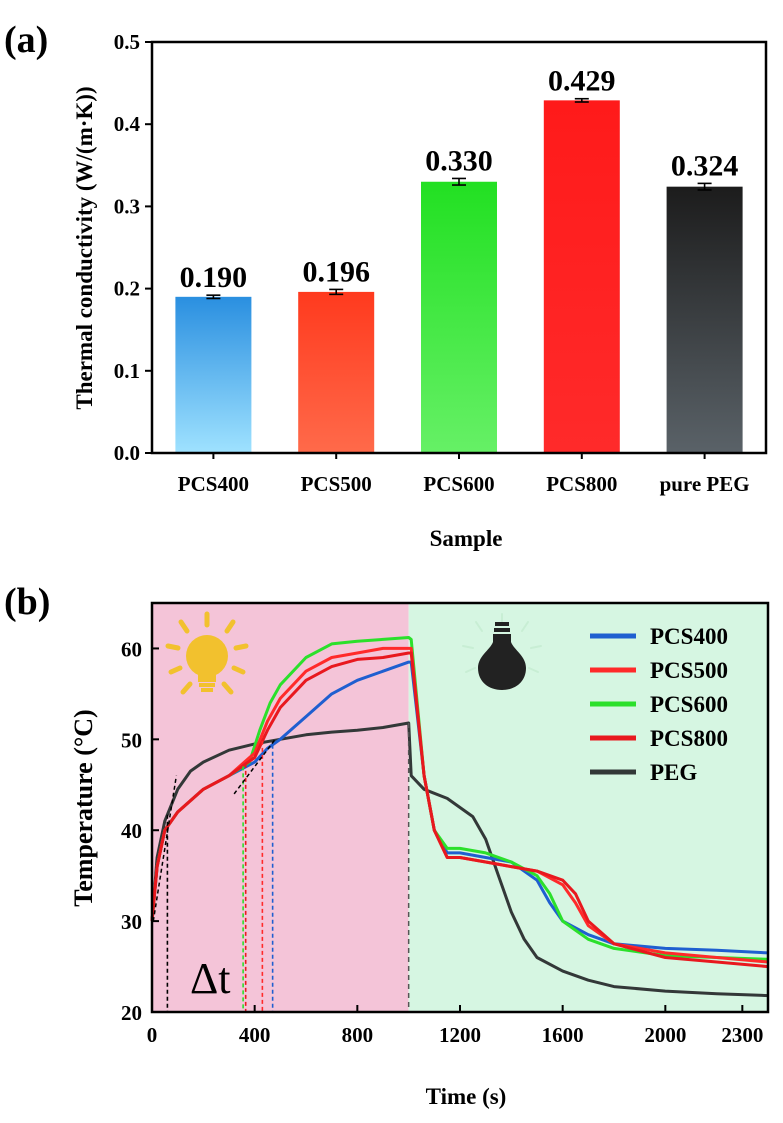 The height and width of the screenshot is (1123, 783). What do you see at coordinates (83, 807) in the screenshot?
I see `panel-b-y-axis-title: Temperature (°C)` at bounding box center [83, 807].